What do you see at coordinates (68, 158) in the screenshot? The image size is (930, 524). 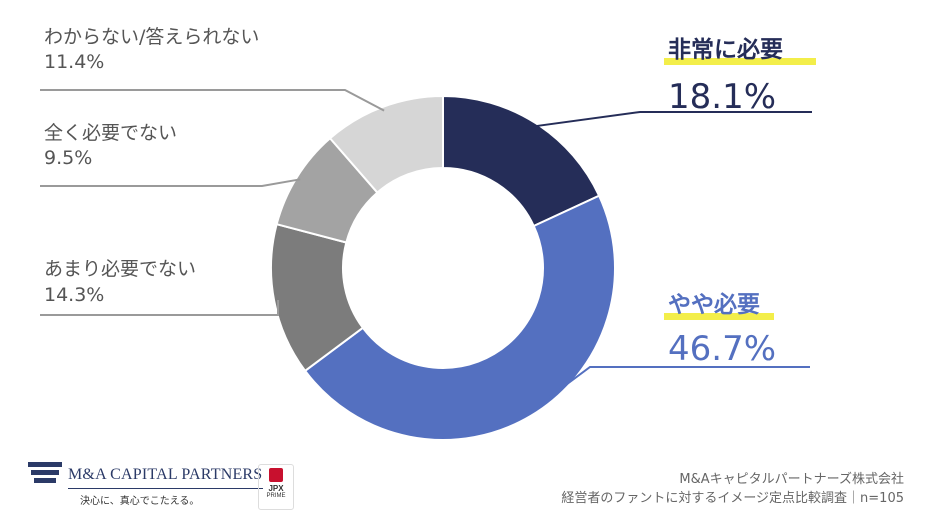 I see `slice-value-3: 9.5%` at bounding box center [68, 158].